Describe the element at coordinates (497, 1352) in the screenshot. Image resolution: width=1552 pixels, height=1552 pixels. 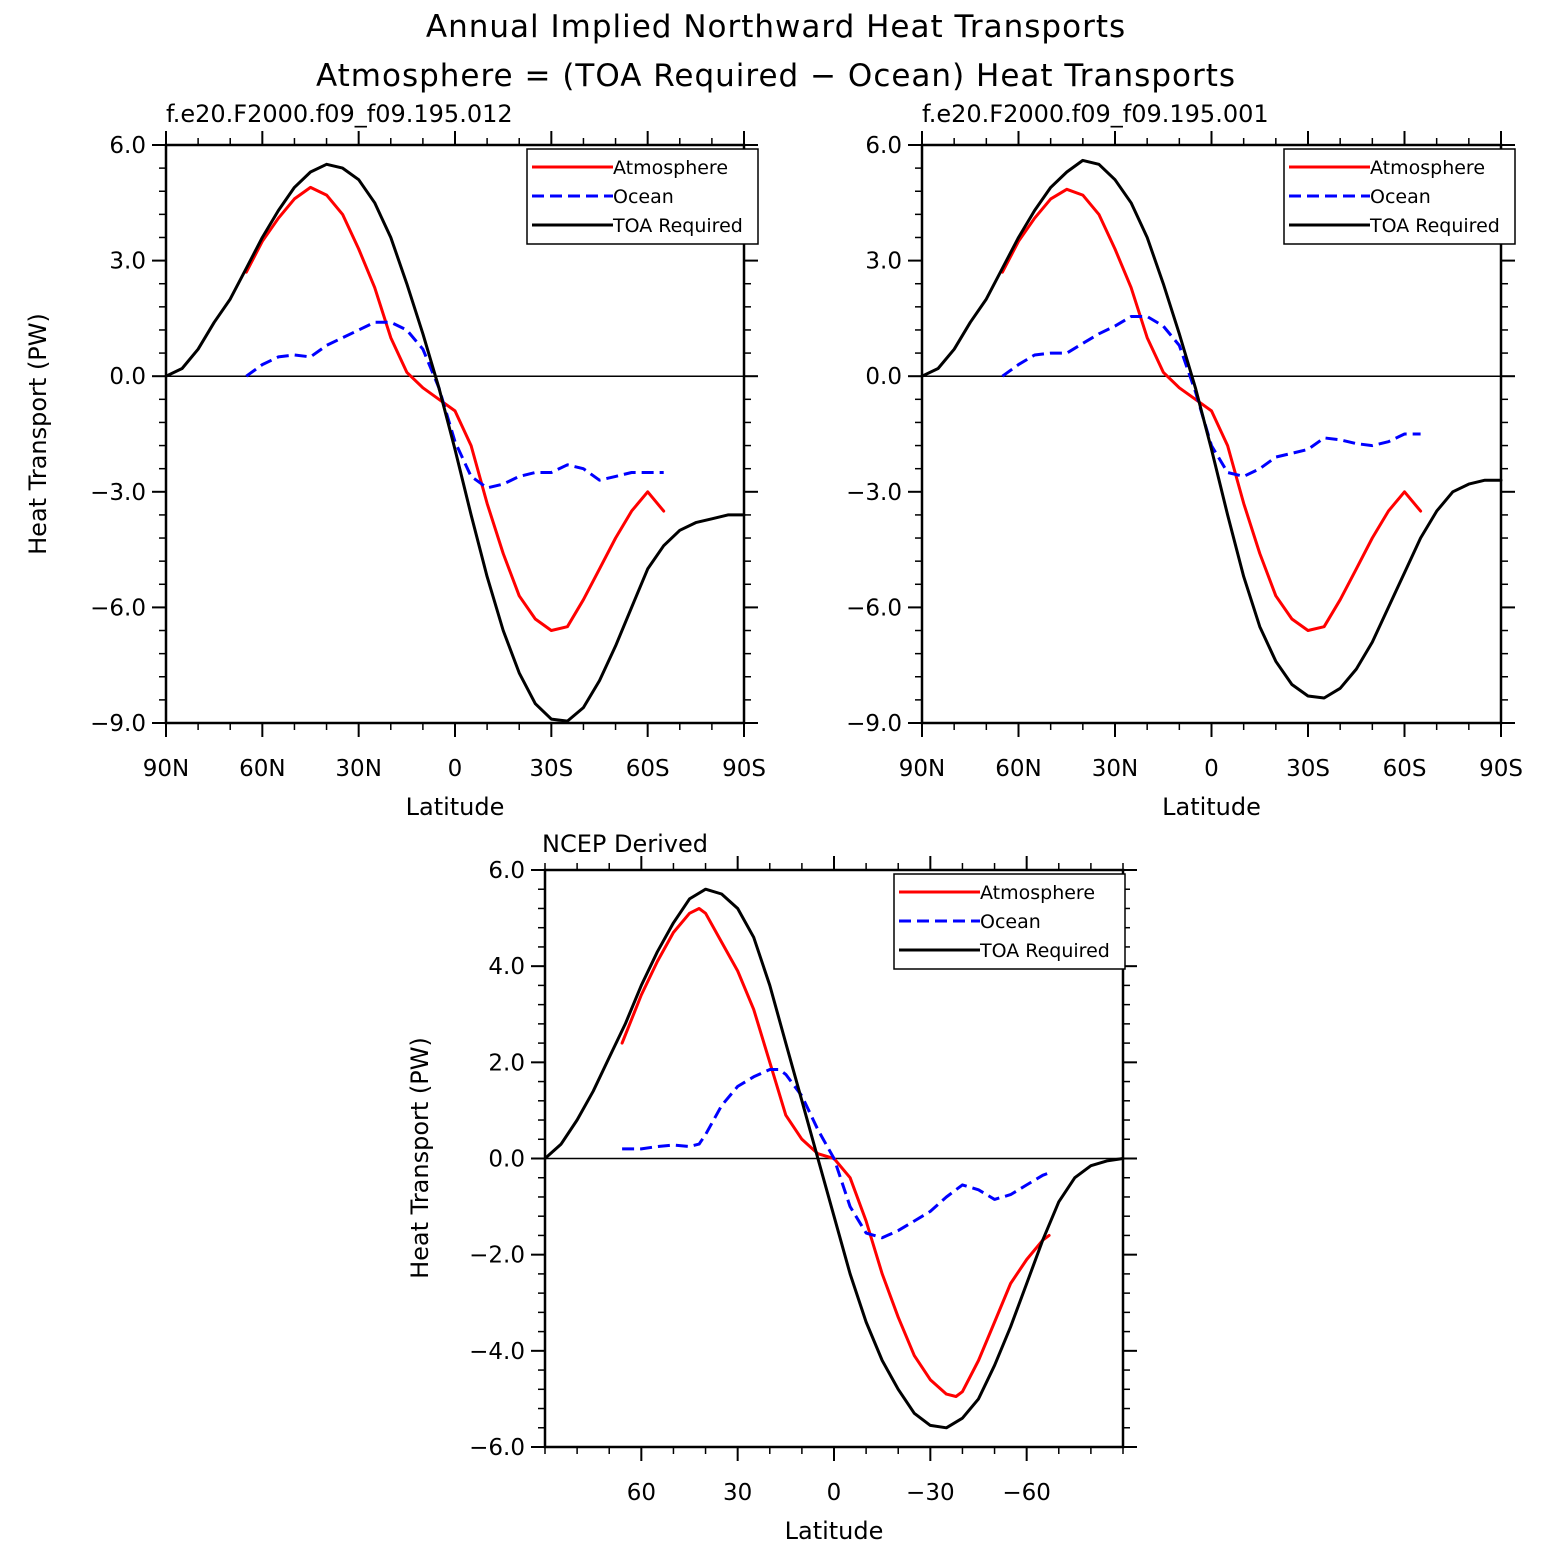
I see `y-tick-label: −4.0` at that location.